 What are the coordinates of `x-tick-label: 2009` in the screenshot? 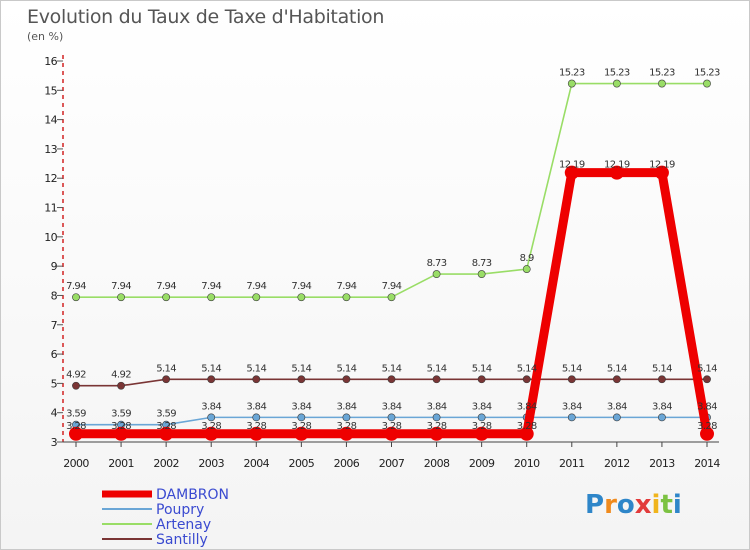 It's located at (482, 463).